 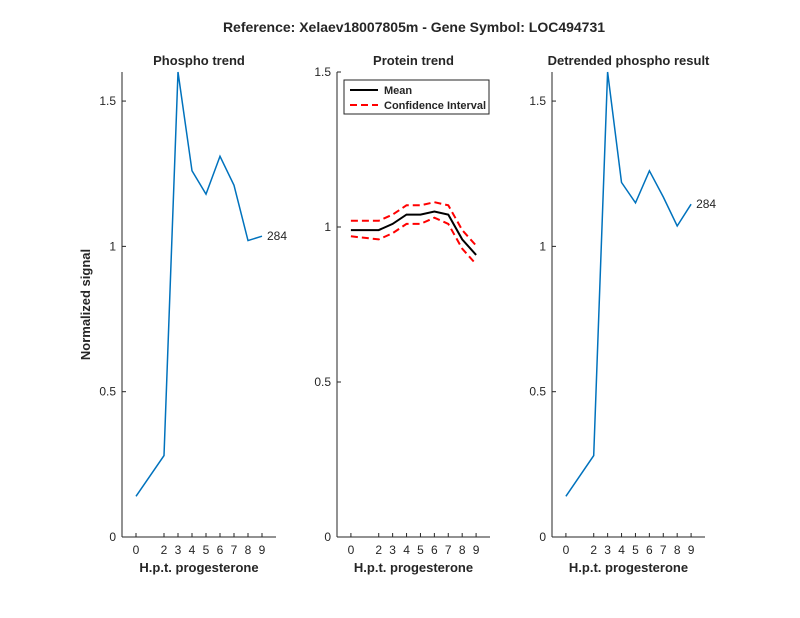 I want to click on legend-box, so click(x=416, y=97).